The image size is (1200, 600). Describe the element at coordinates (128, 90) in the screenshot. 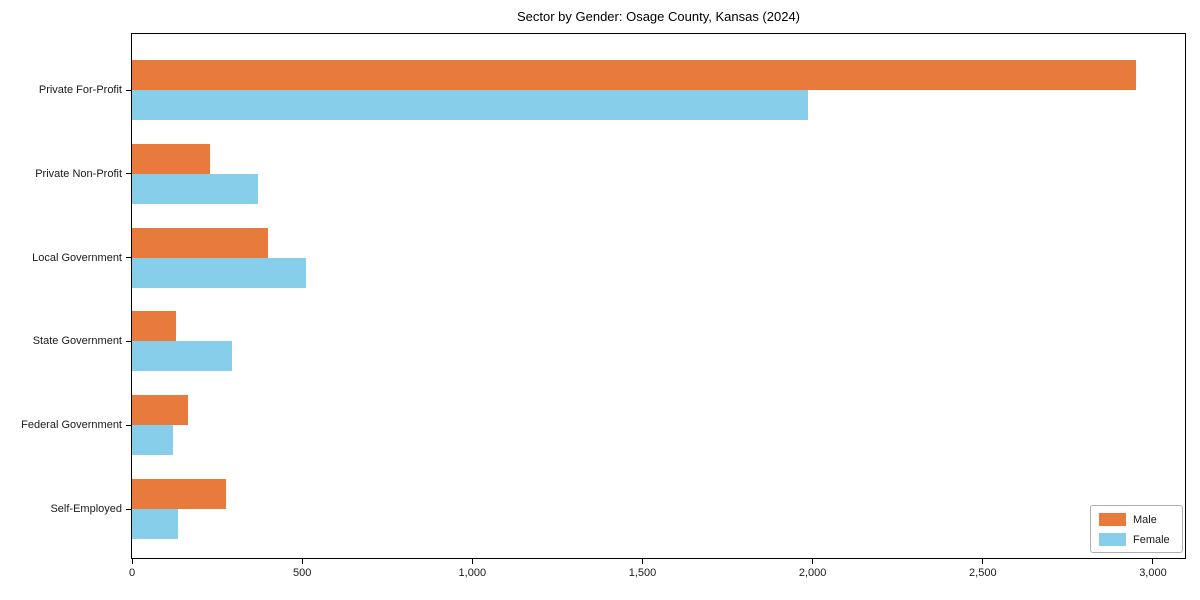

I see `ytick-mark-private-for-profit` at that location.